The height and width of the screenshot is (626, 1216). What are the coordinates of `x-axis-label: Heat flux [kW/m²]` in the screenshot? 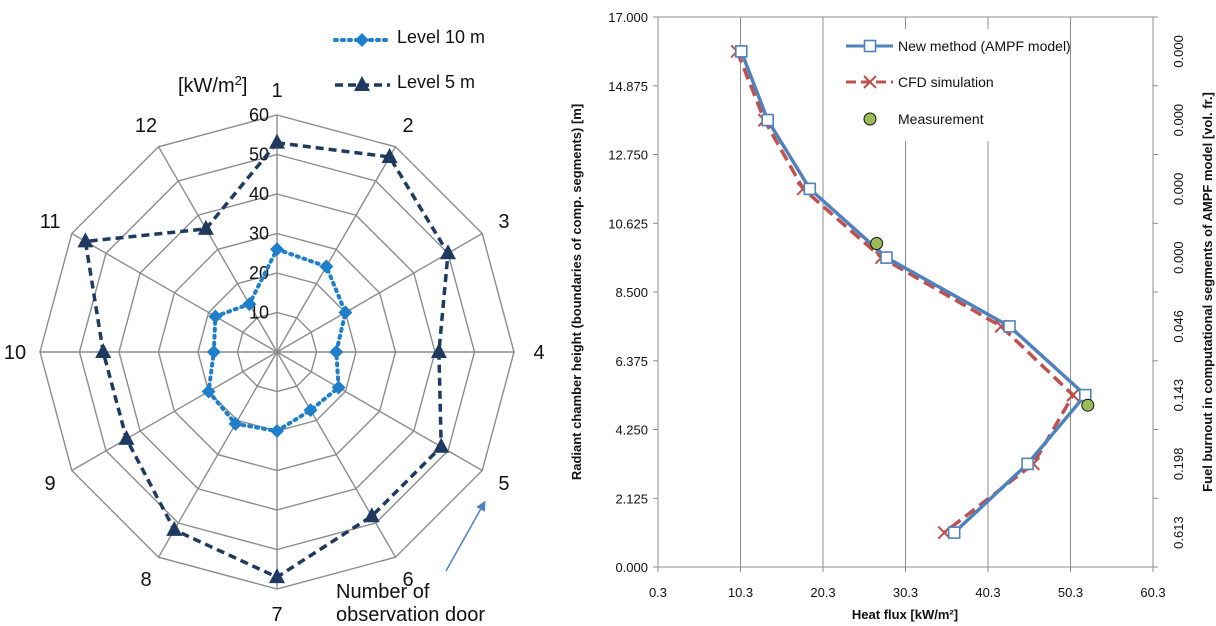 It's located at (905, 614).